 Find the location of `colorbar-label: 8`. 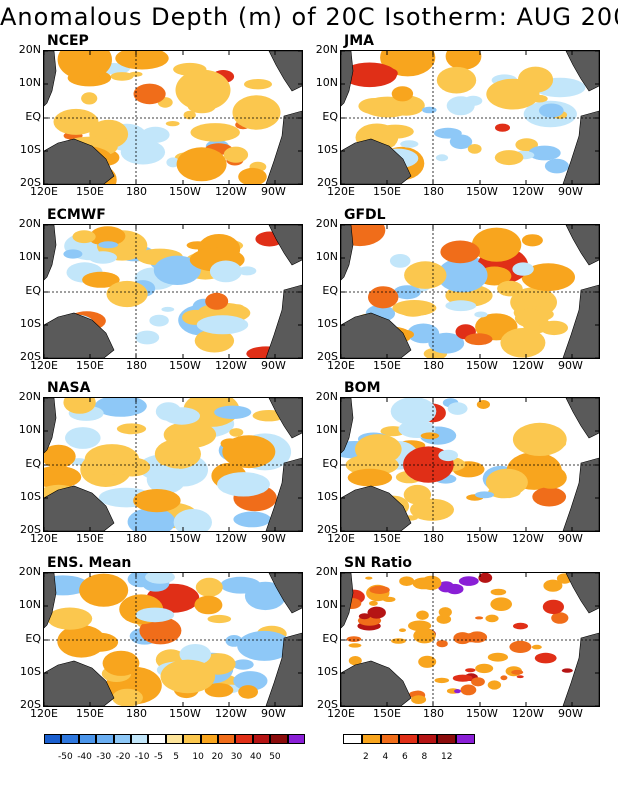

colorbar-label: 8 is located at coordinates (424, 757).